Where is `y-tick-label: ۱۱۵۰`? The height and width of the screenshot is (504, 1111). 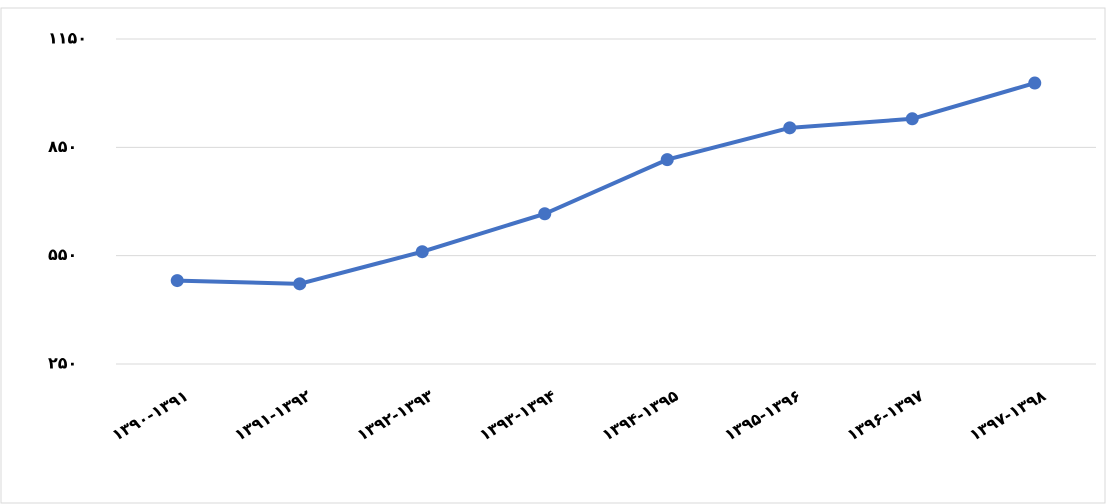
y-tick-label: ۱۱۵۰ is located at coordinates (67, 38).